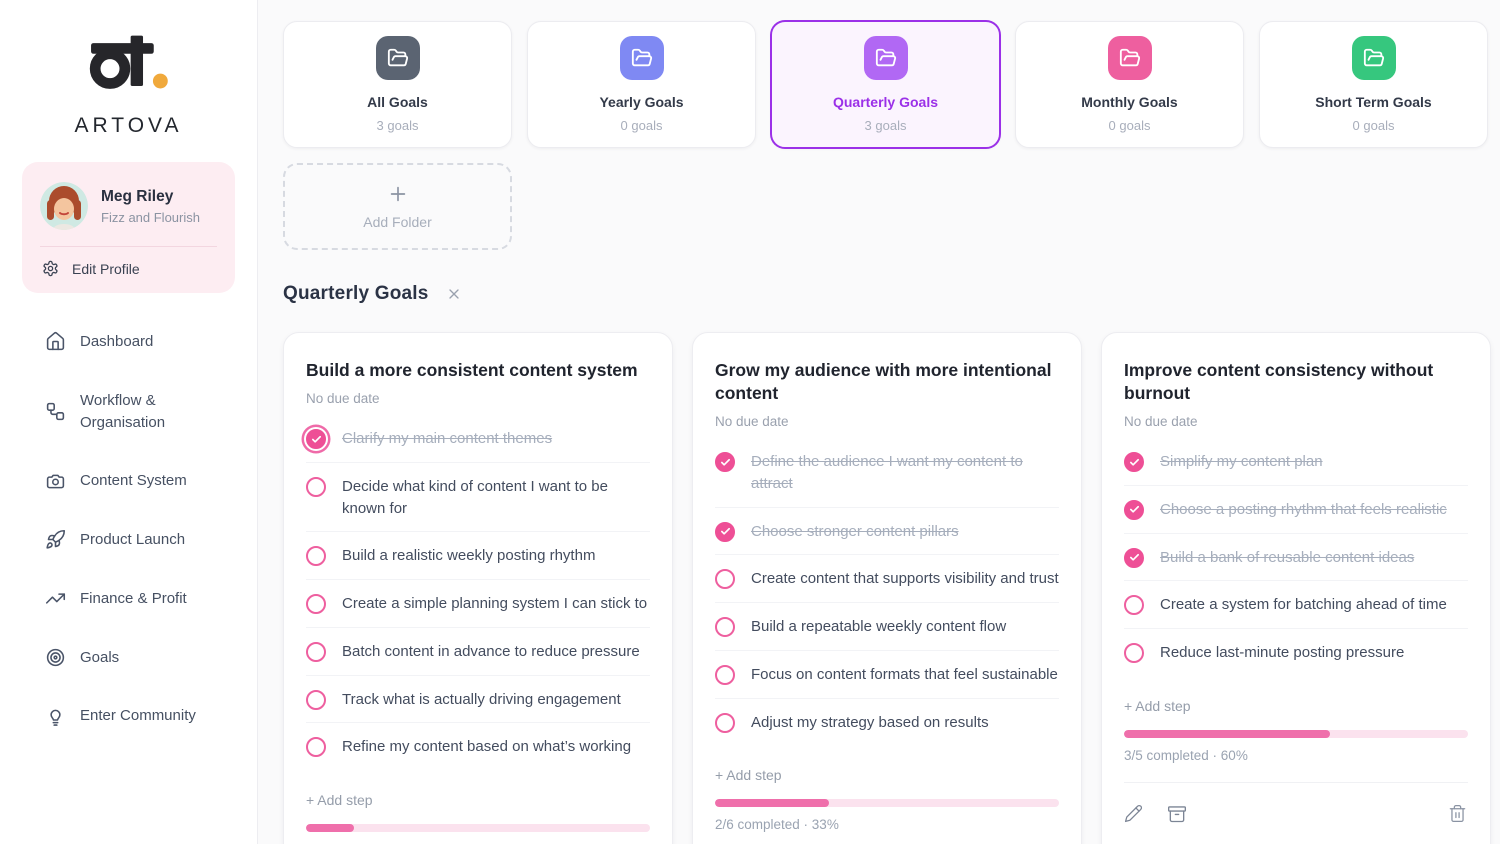 This screenshot has height=844, width=1500. I want to click on step-row: Simplify my content plan, so click(1296, 462).